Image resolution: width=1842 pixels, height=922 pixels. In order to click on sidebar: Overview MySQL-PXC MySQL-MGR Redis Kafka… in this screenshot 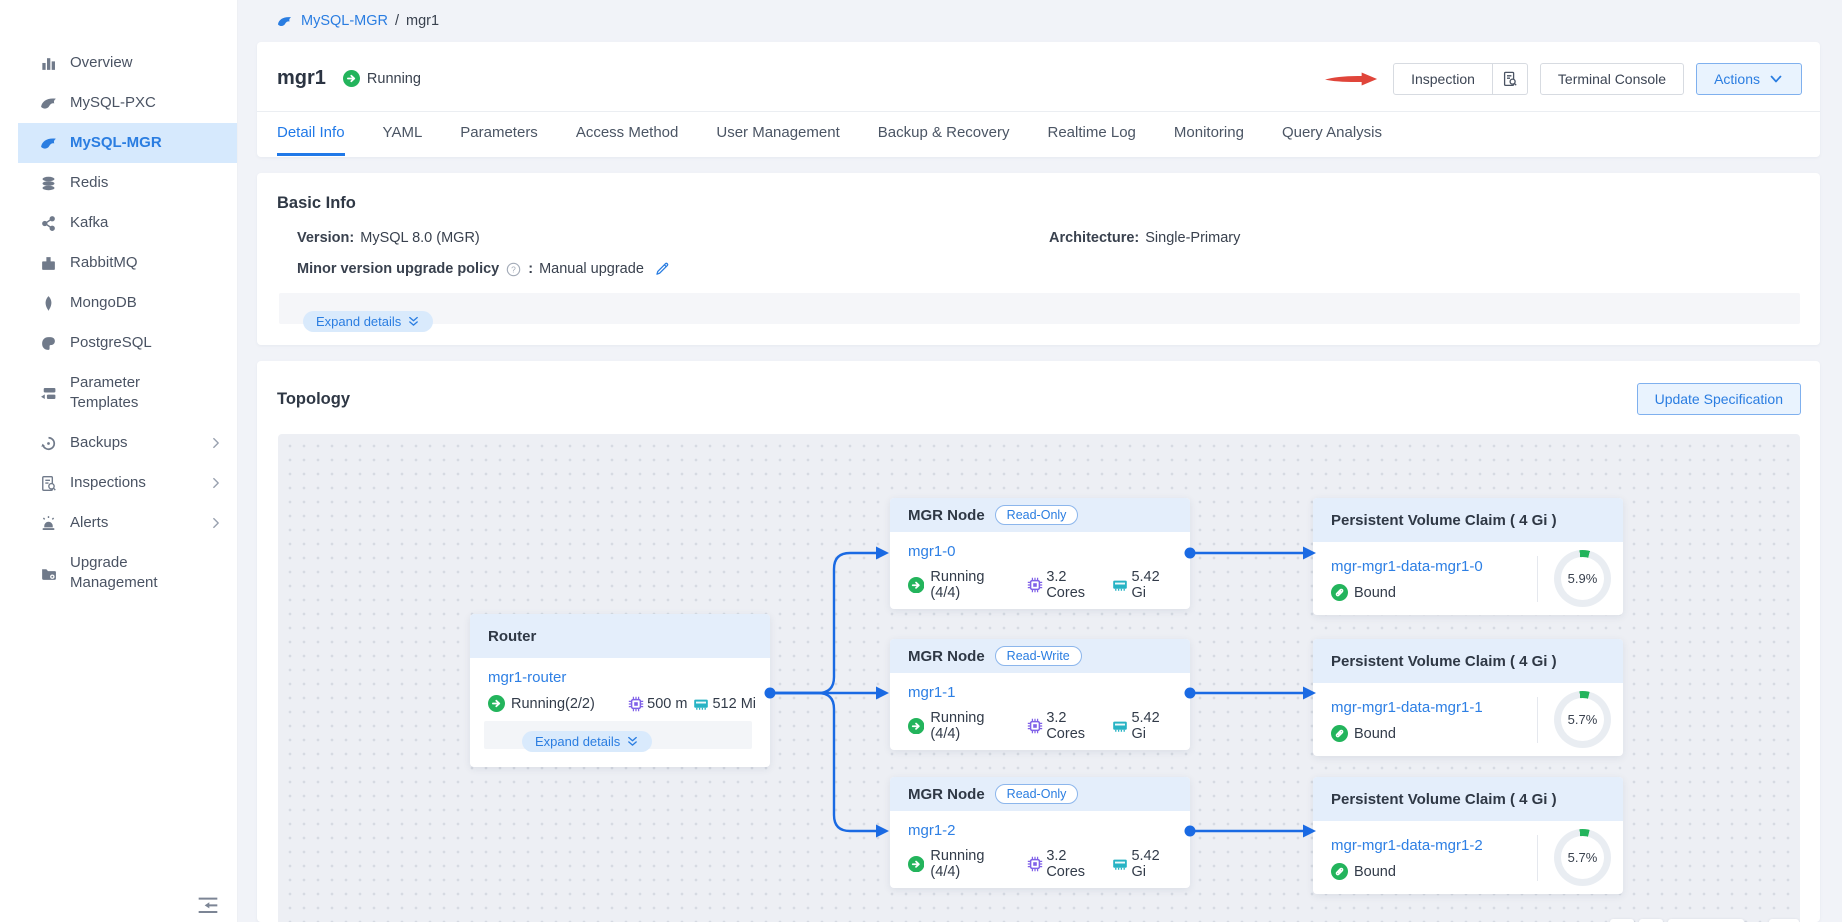, I will do `click(119, 461)`.